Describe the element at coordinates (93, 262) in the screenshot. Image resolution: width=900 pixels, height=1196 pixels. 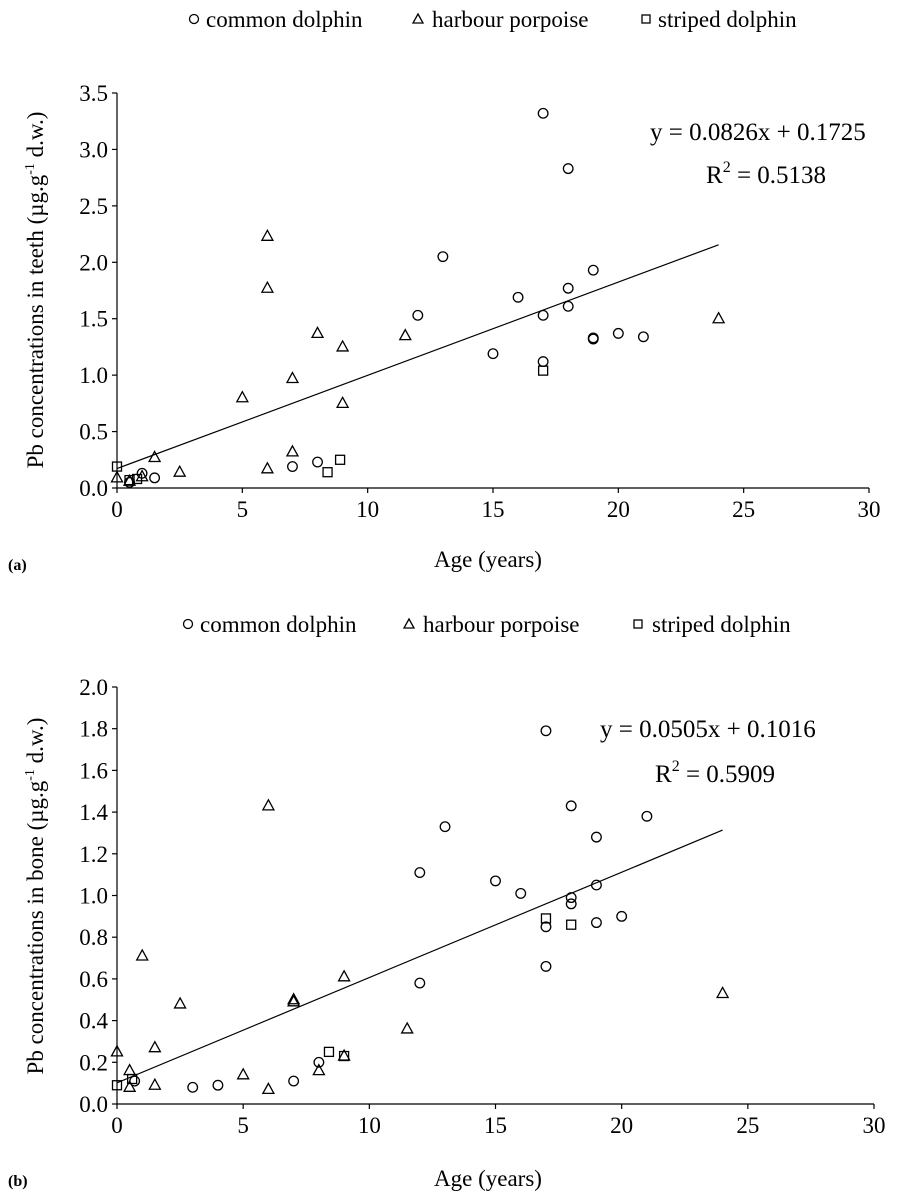
I see `y-tick-label: 2.0` at that location.